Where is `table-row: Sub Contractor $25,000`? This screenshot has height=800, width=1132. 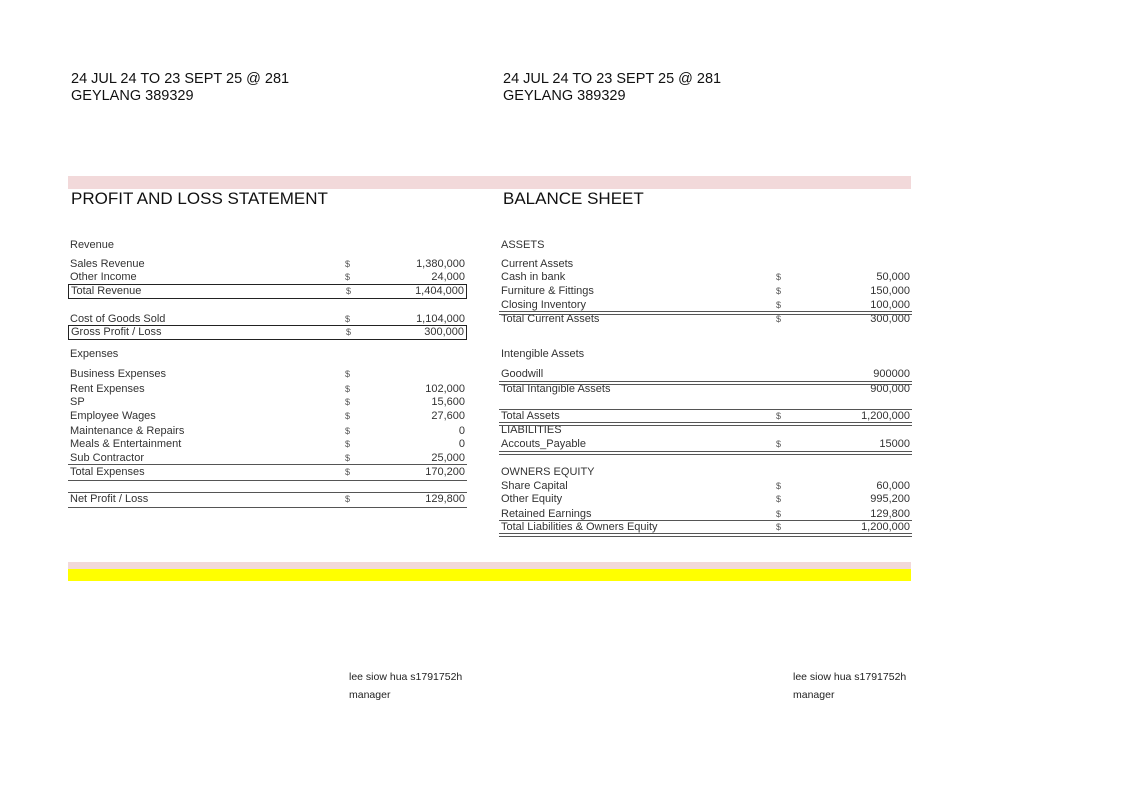 table-row: Sub Contractor $25,000 is located at coordinates (267, 458).